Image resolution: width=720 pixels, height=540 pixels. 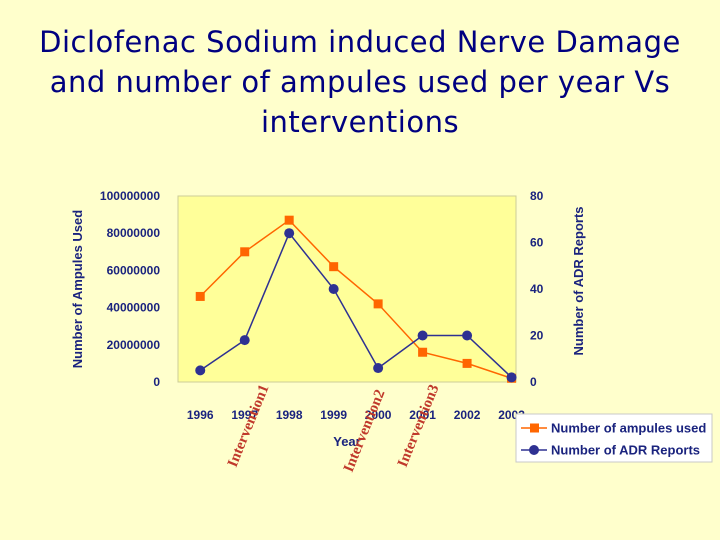 What do you see at coordinates (628, 428) in the screenshot?
I see `legend-label: Number of ampules used` at bounding box center [628, 428].